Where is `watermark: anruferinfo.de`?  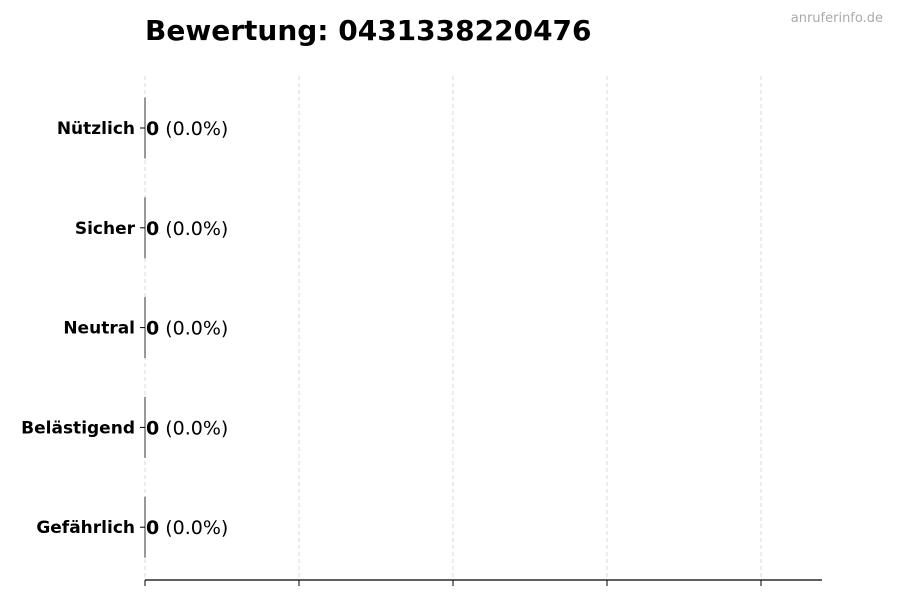
watermark: anruferinfo.de is located at coordinates (837, 18).